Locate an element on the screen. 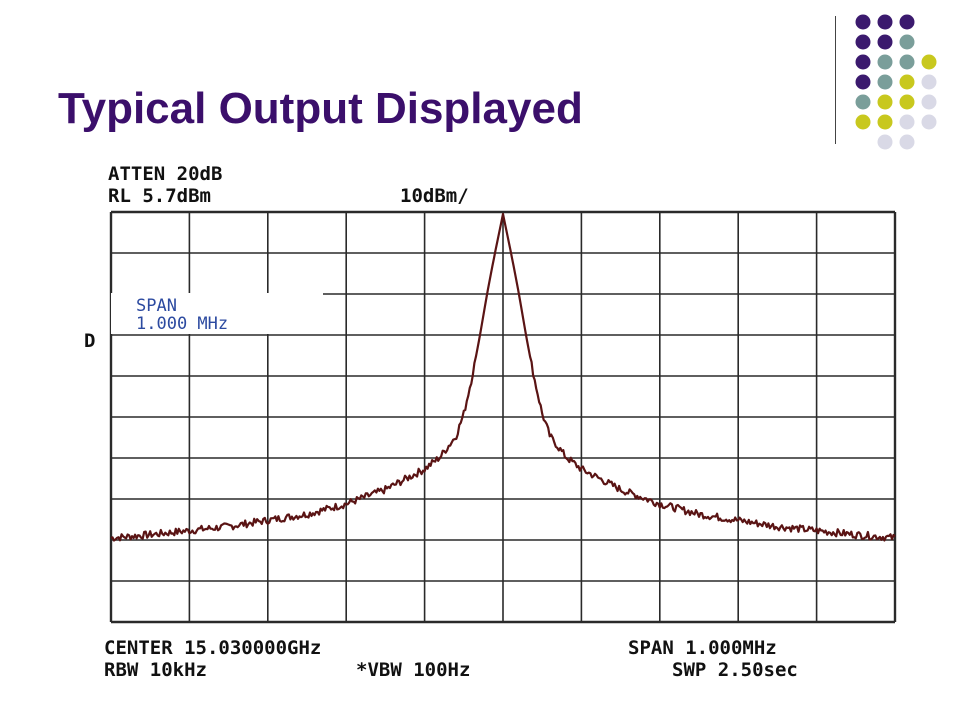  span-readout: SPAN 1.000MHz is located at coordinates (702, 648).